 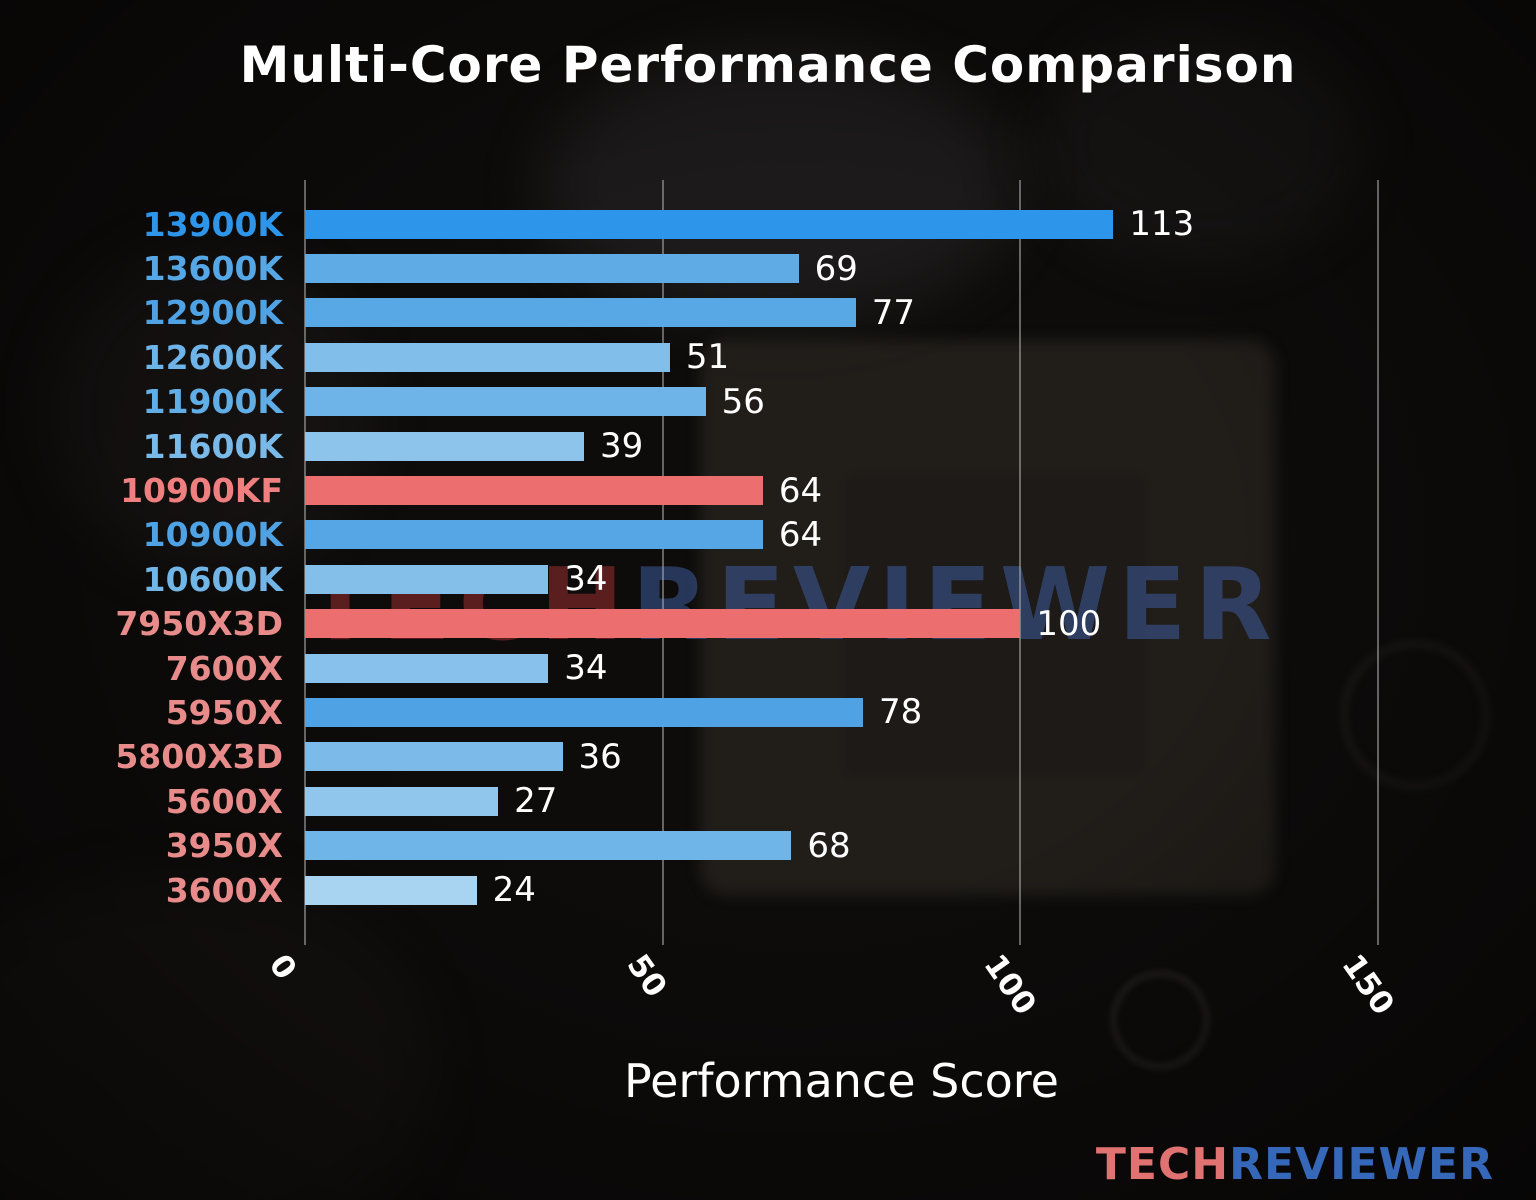 What do you see at coordinates (772, 801) in the screenshot?
I see `chart-row: 5600X 27` at bounding box center [772, 801].